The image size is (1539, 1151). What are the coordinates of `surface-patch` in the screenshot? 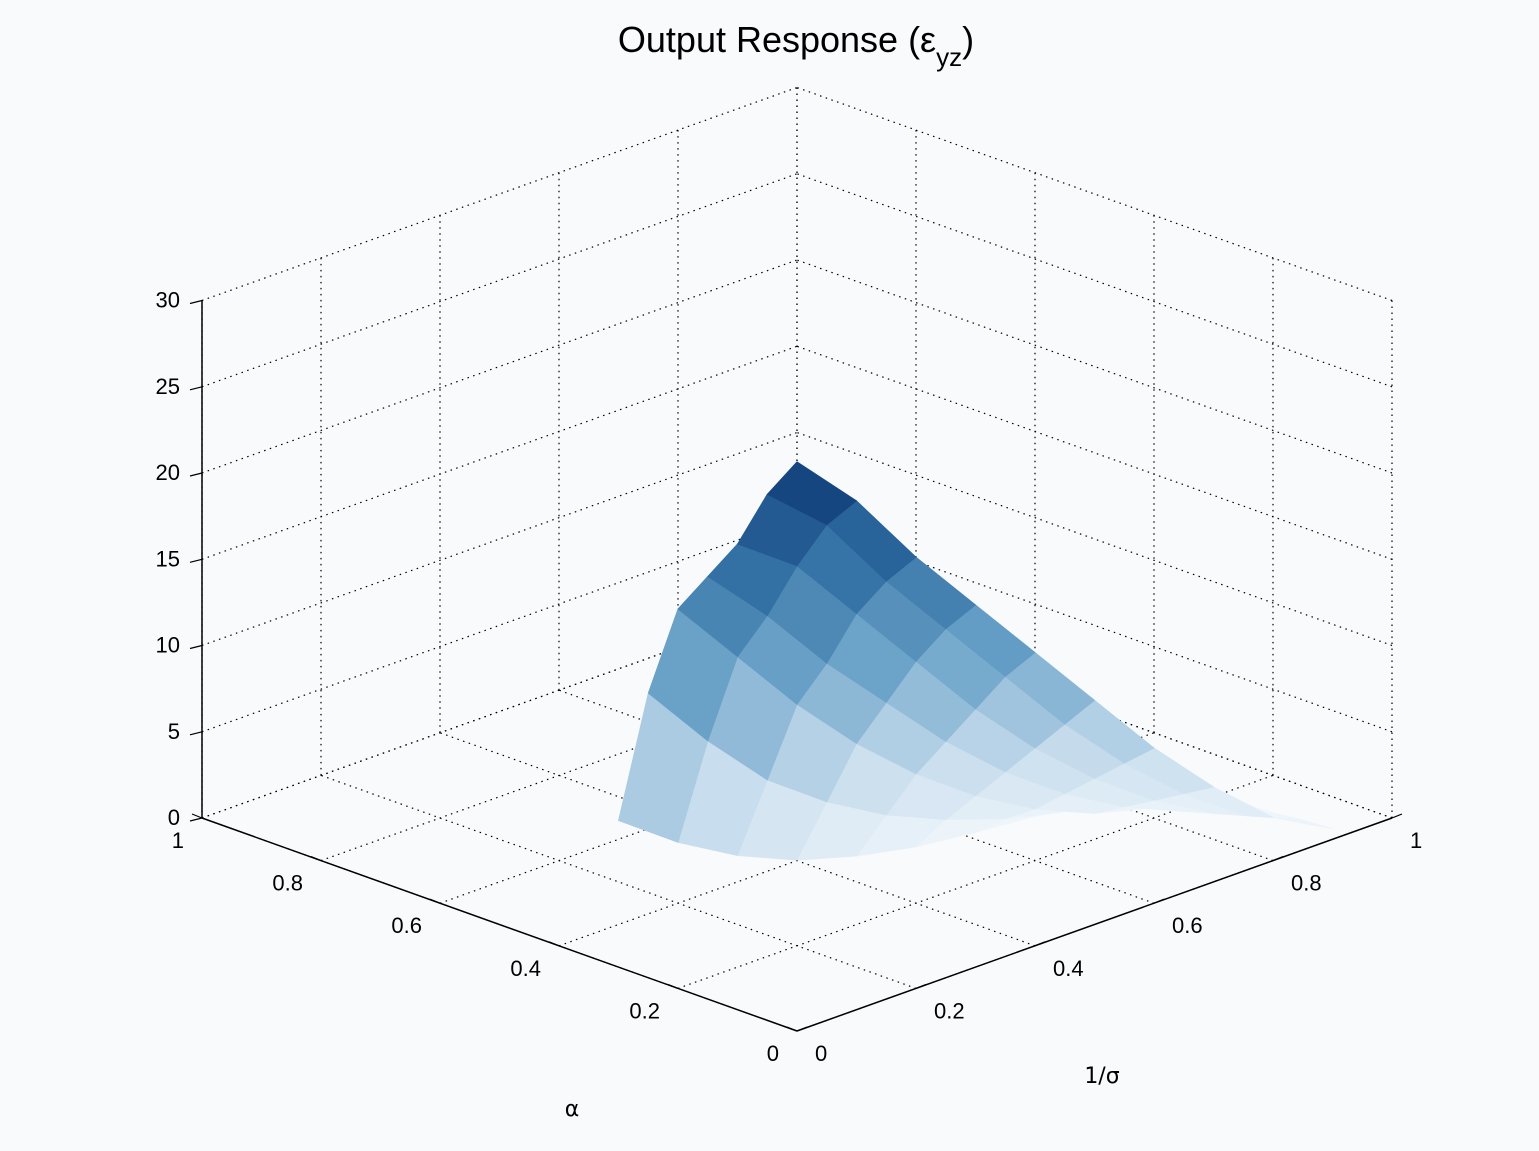 It's located at (812, 493).